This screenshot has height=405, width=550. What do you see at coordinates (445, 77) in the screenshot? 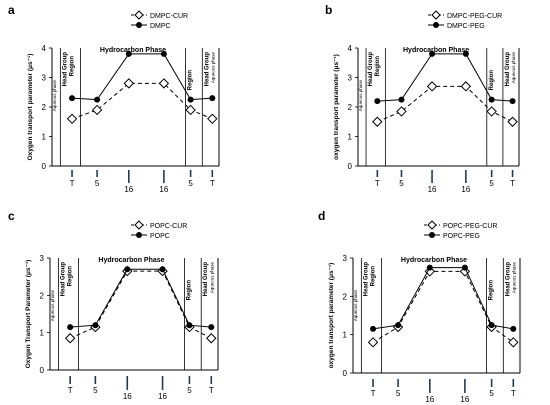
I see `series-line-DMPC-PEG` at bounding box center [445, 77].